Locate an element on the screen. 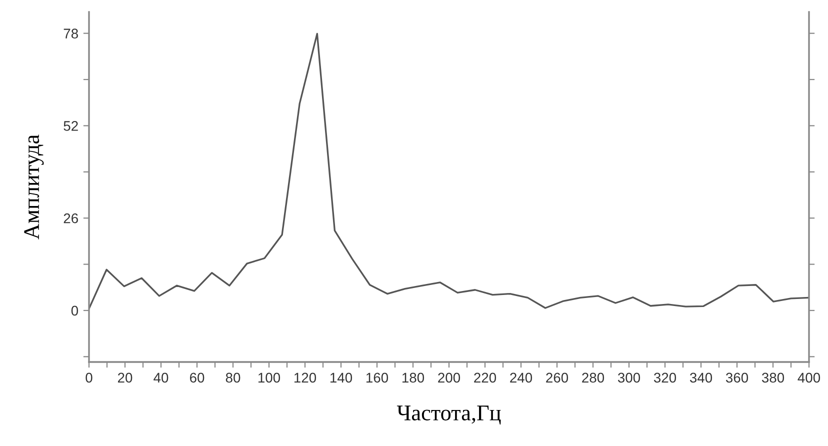 The image size is (828, 446). x-tick-label: 340 is located at coordinates (701, 377).